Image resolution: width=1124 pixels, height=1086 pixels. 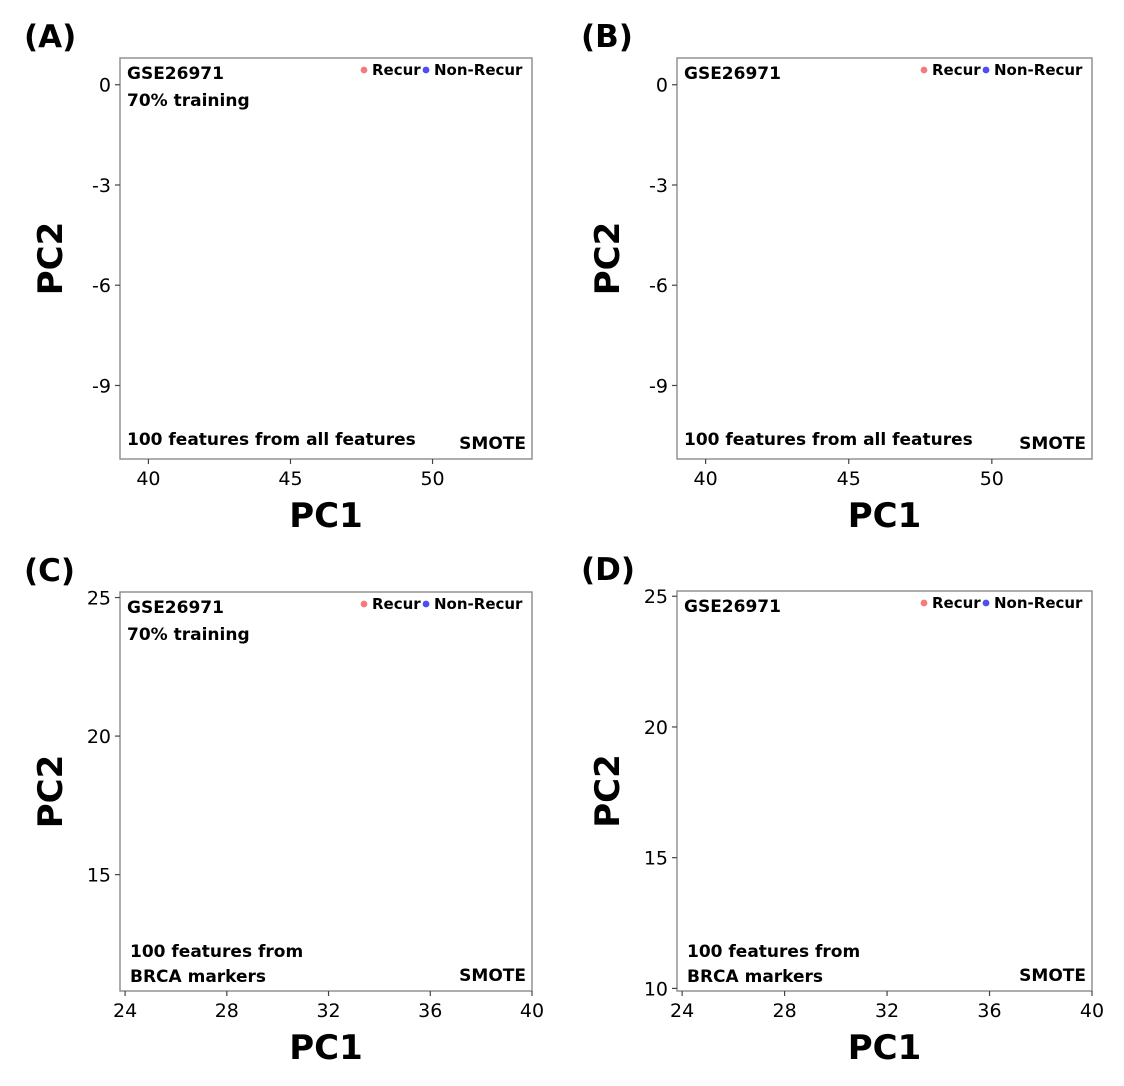 I want to click on y-tick-label: 10, so click(x=656, y=989).